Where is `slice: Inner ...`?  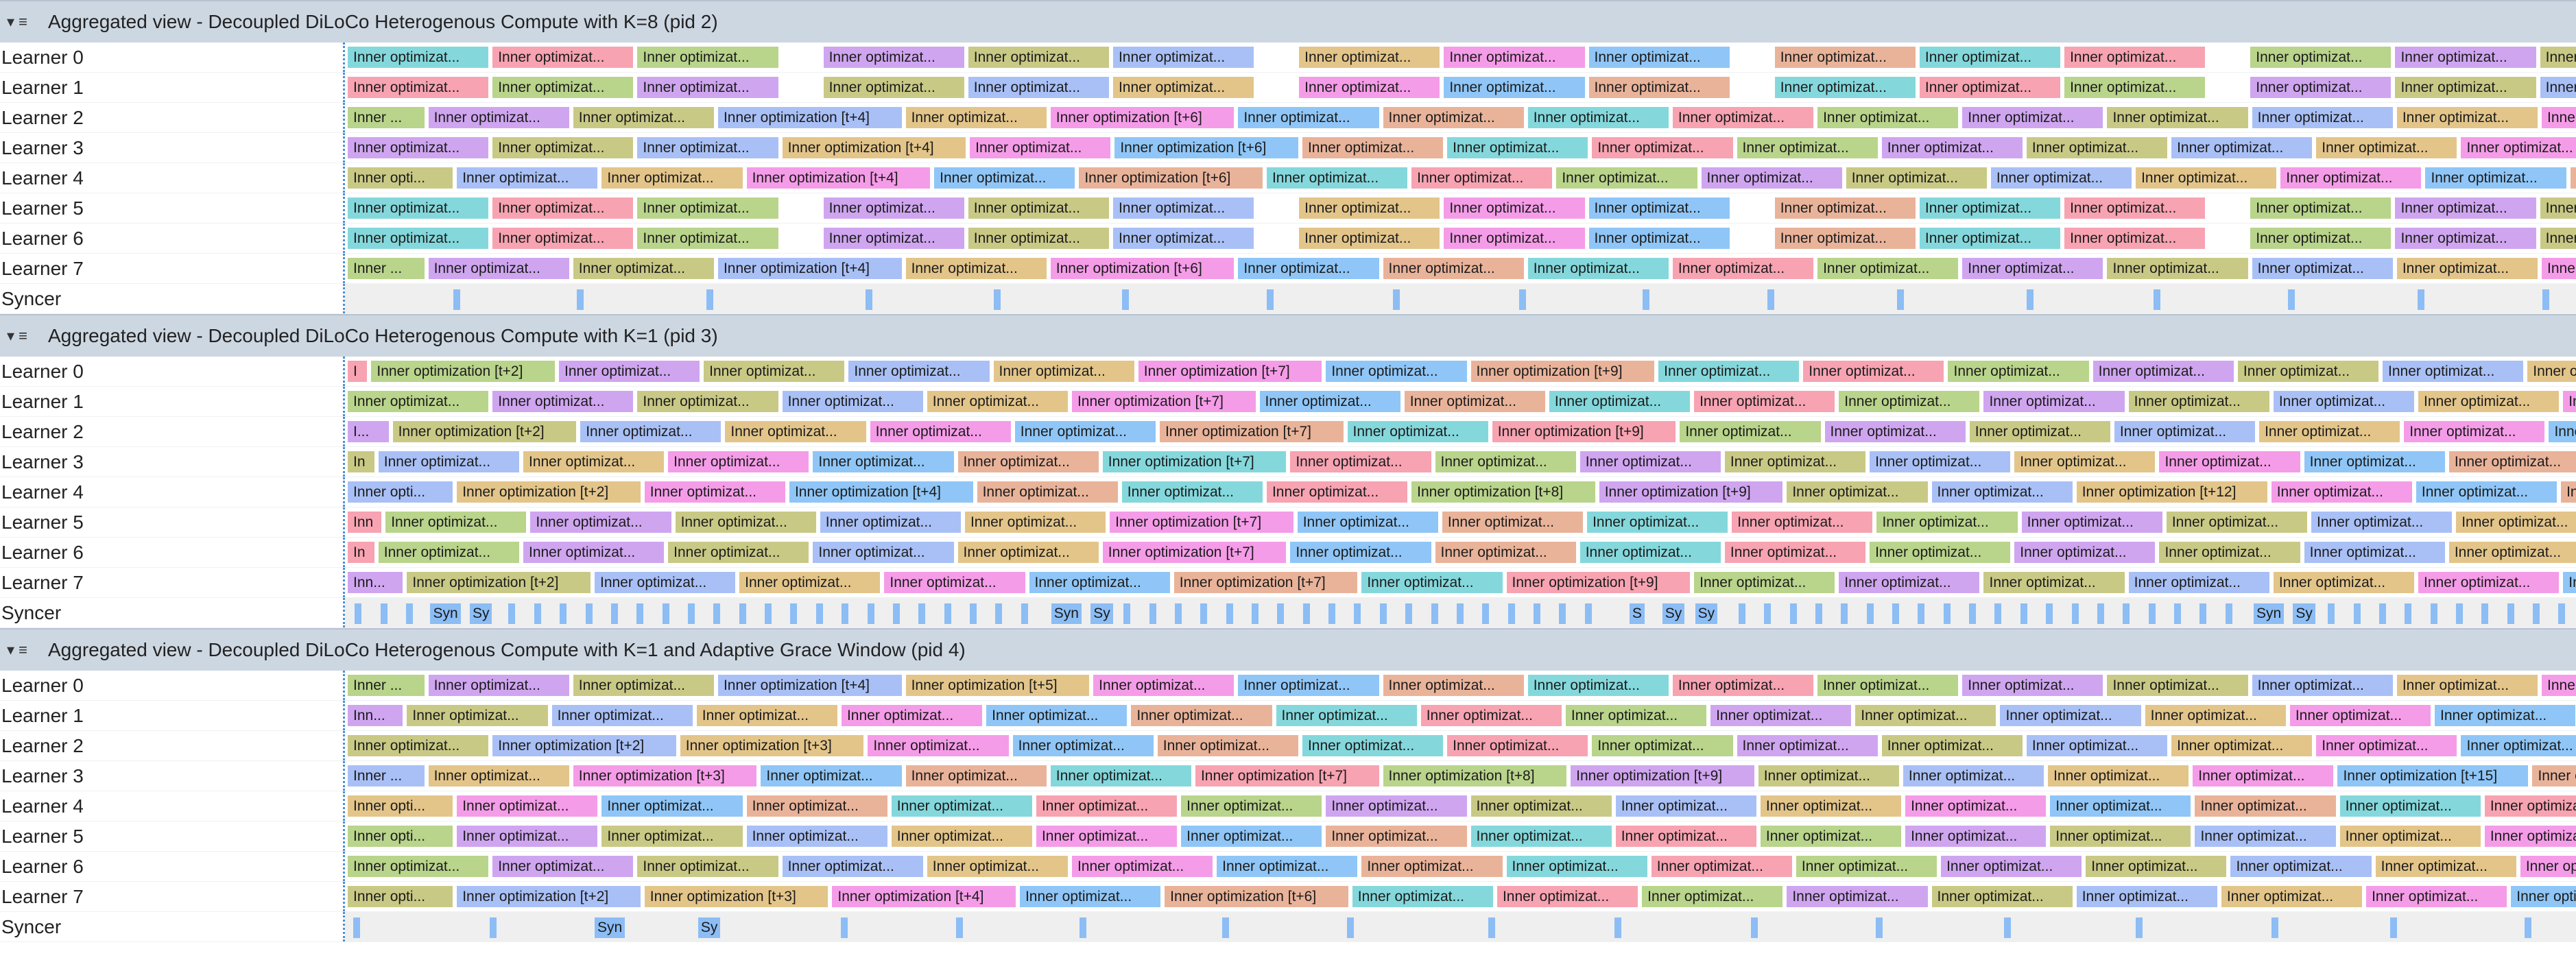 slice: Inner ... is located at coordinates (386, 268).